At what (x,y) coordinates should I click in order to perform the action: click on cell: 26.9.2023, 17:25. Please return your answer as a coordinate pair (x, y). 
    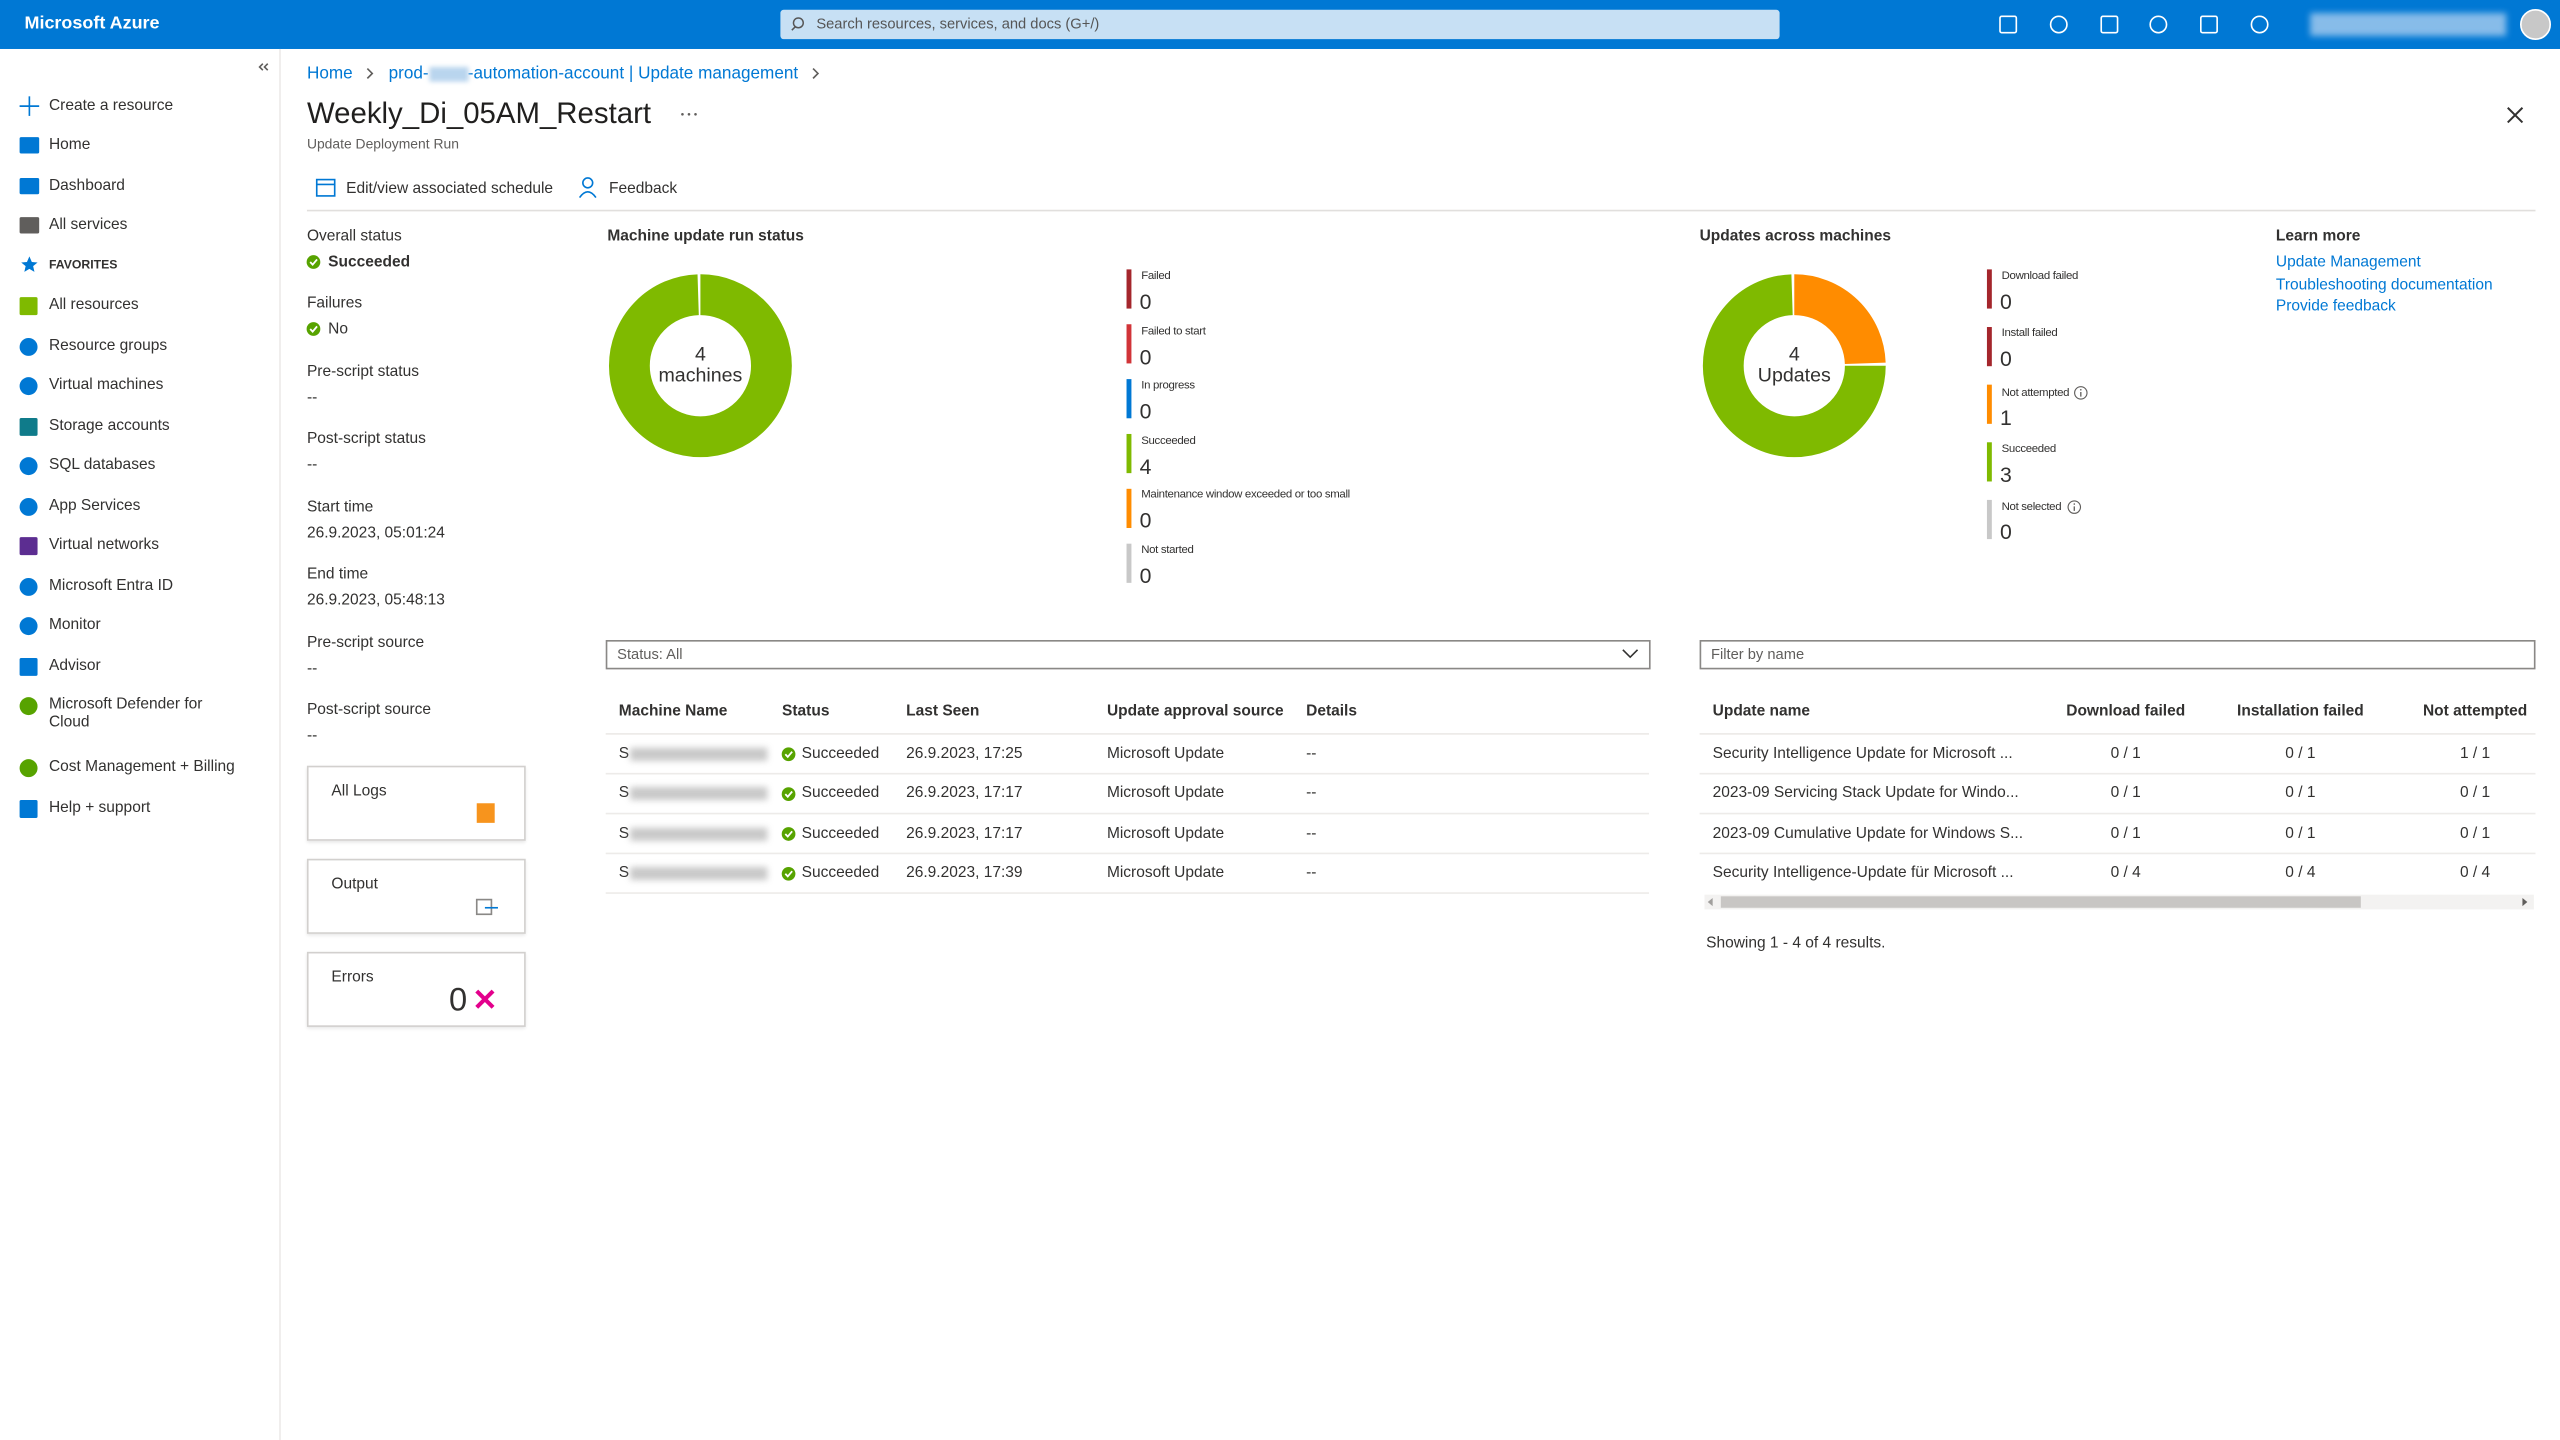
    Looking at the image, I should click on (964, 753).